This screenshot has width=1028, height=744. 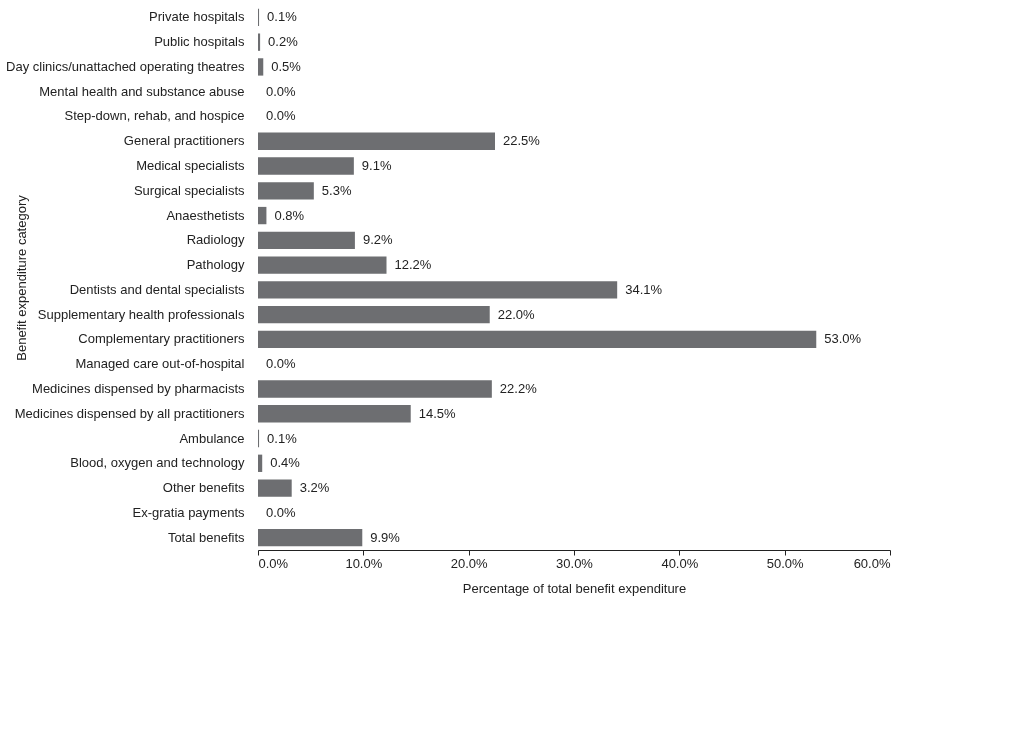 I want to click on y-tick-label: Step-down, rehab, and hospice, so click(x=154, y=116).